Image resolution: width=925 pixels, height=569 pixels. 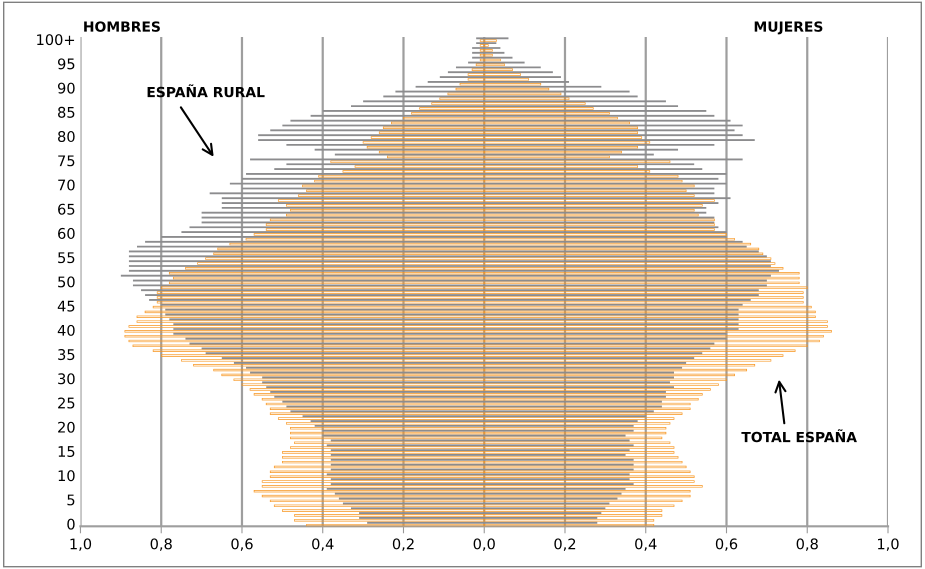 What do you see at coordinates (66, 354) in the screenshot?
I see `y-tick-label: 35` at bounding box center [66, 354].